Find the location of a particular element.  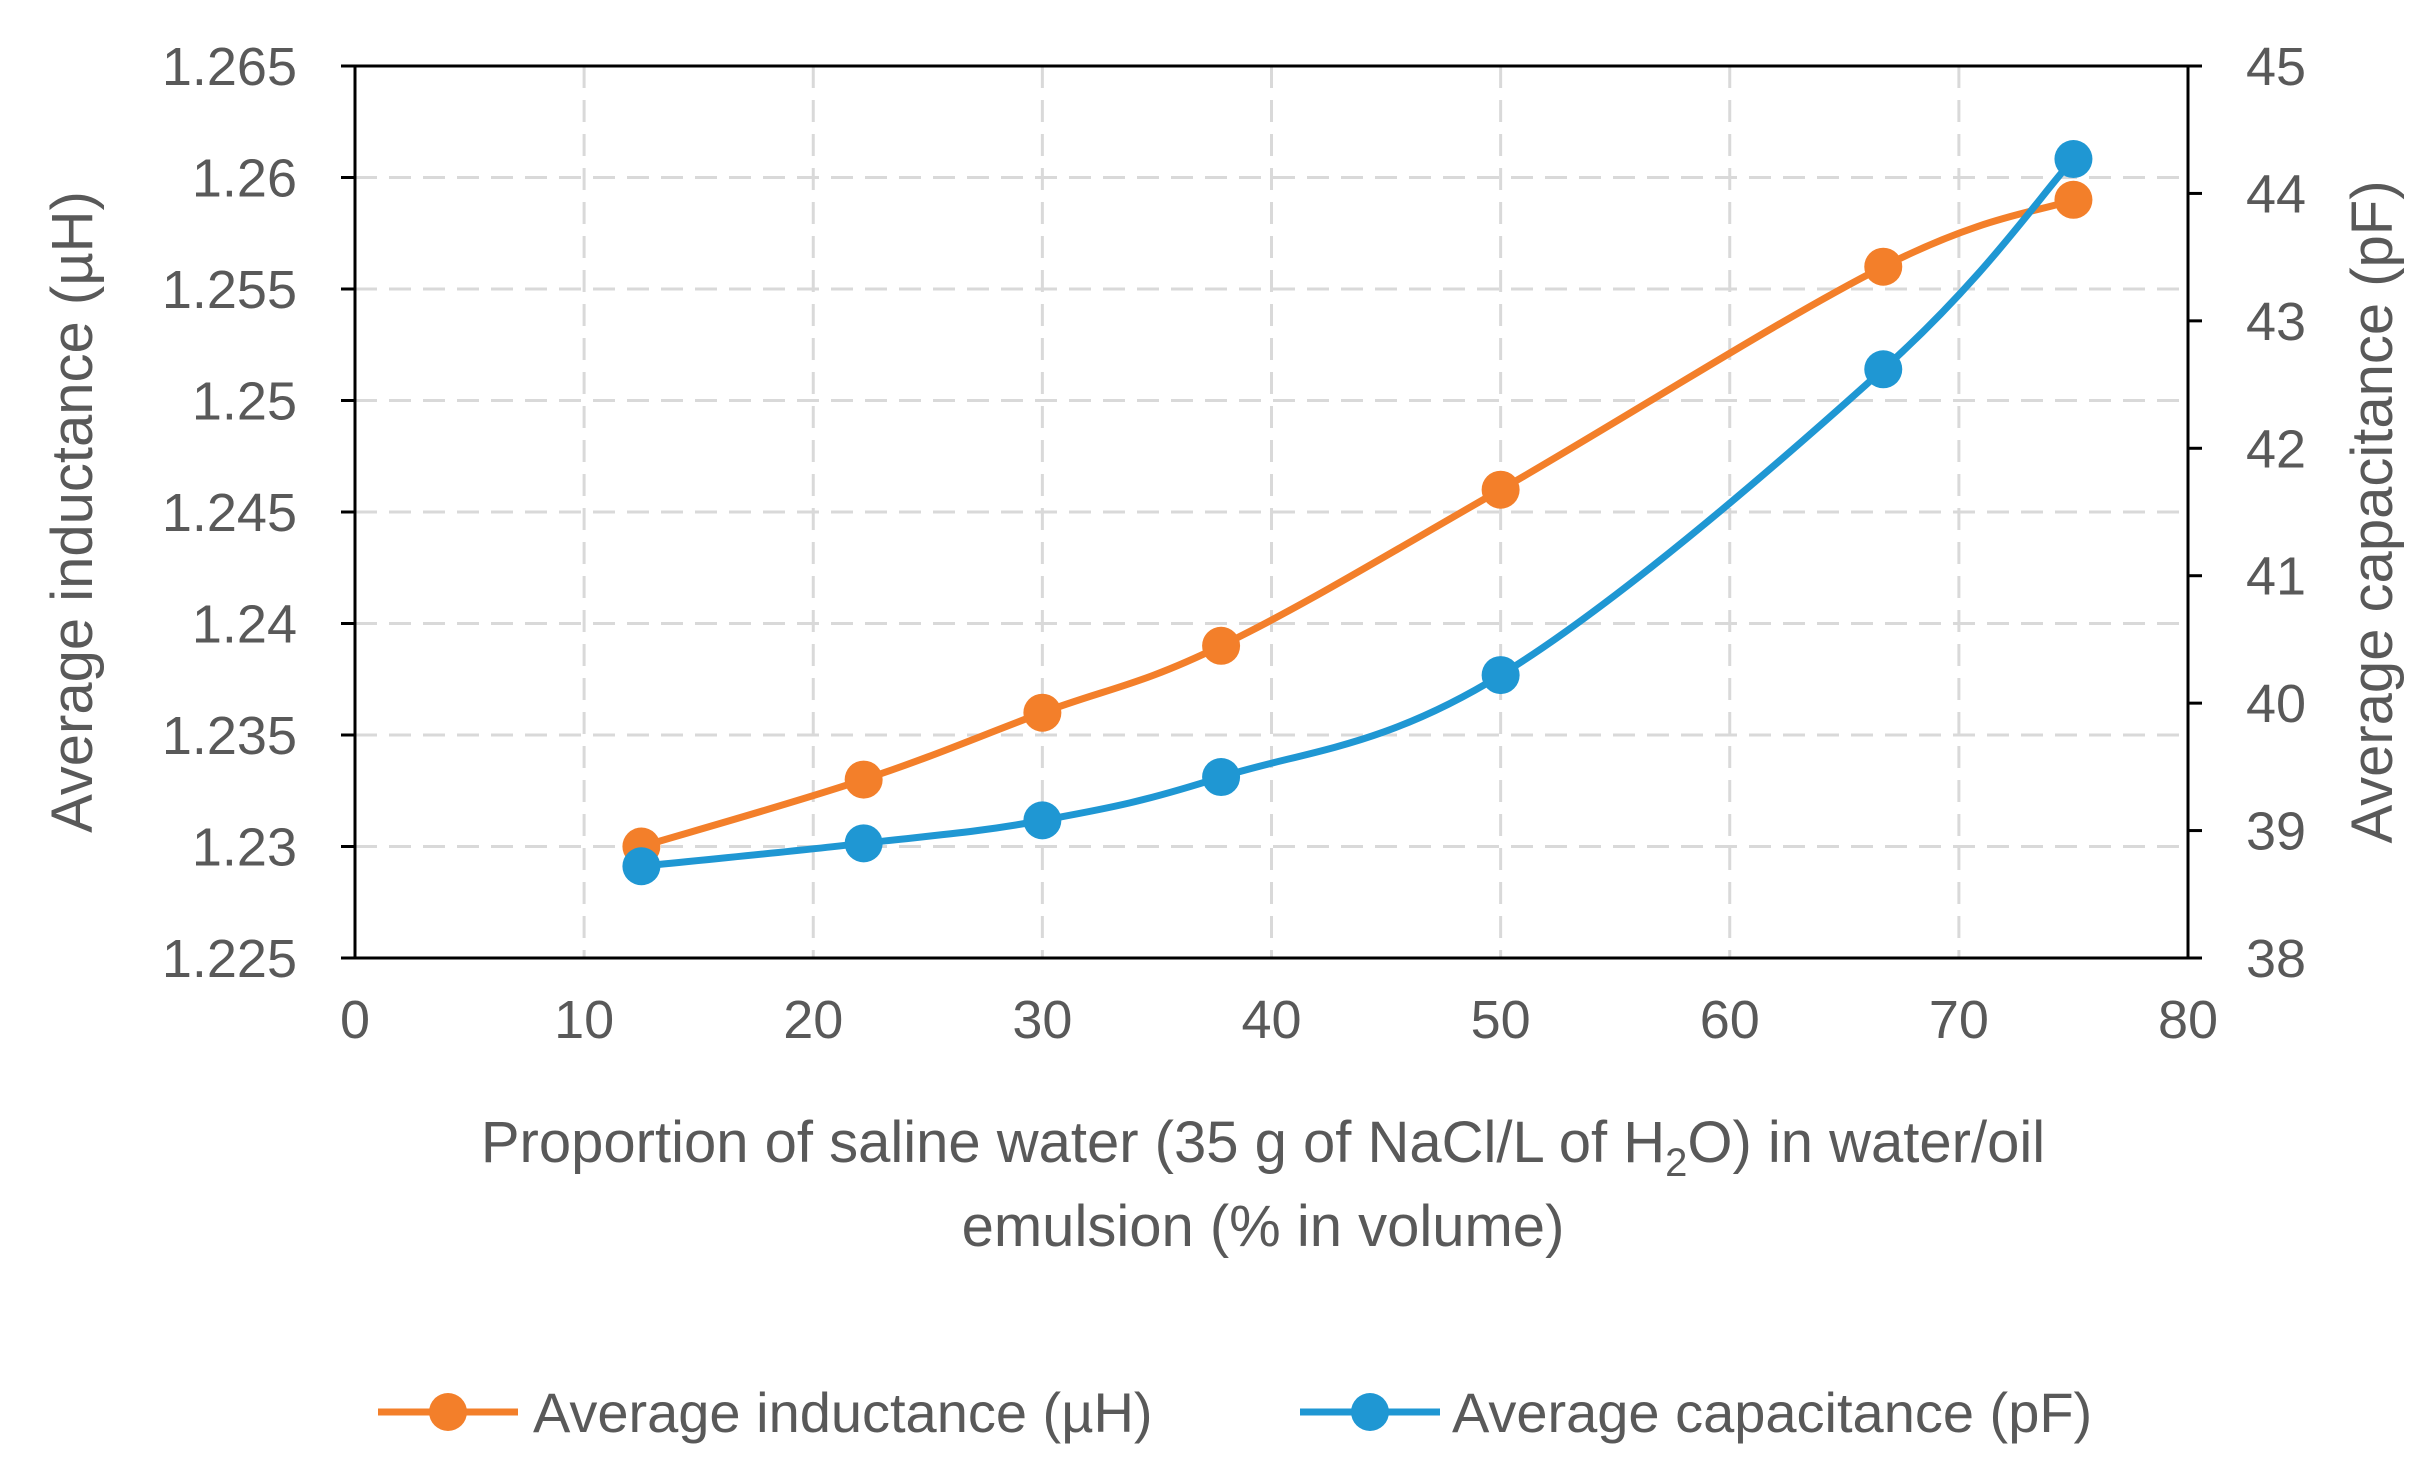

legend-label-capacitance: Average capacitance (pF) is located at coordinates (1772, 1412).